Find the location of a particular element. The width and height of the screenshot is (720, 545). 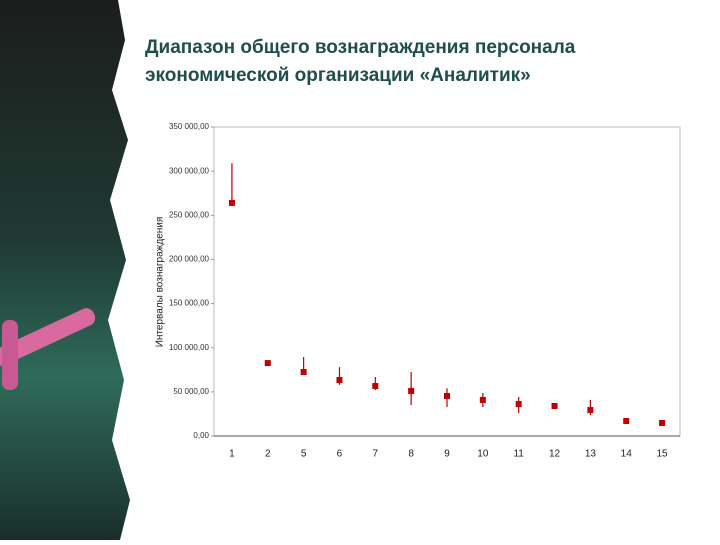

x-tick-label: 8 is located at coordinates (411, 454).